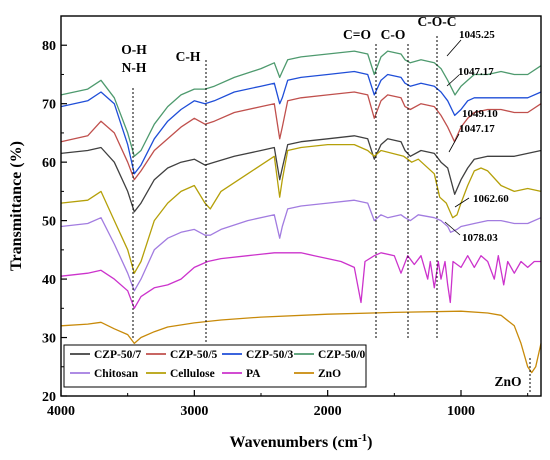 This screenshot has width=550, height=460. I want to click on peak-label-coc: C-O-C, so click(437, 21).